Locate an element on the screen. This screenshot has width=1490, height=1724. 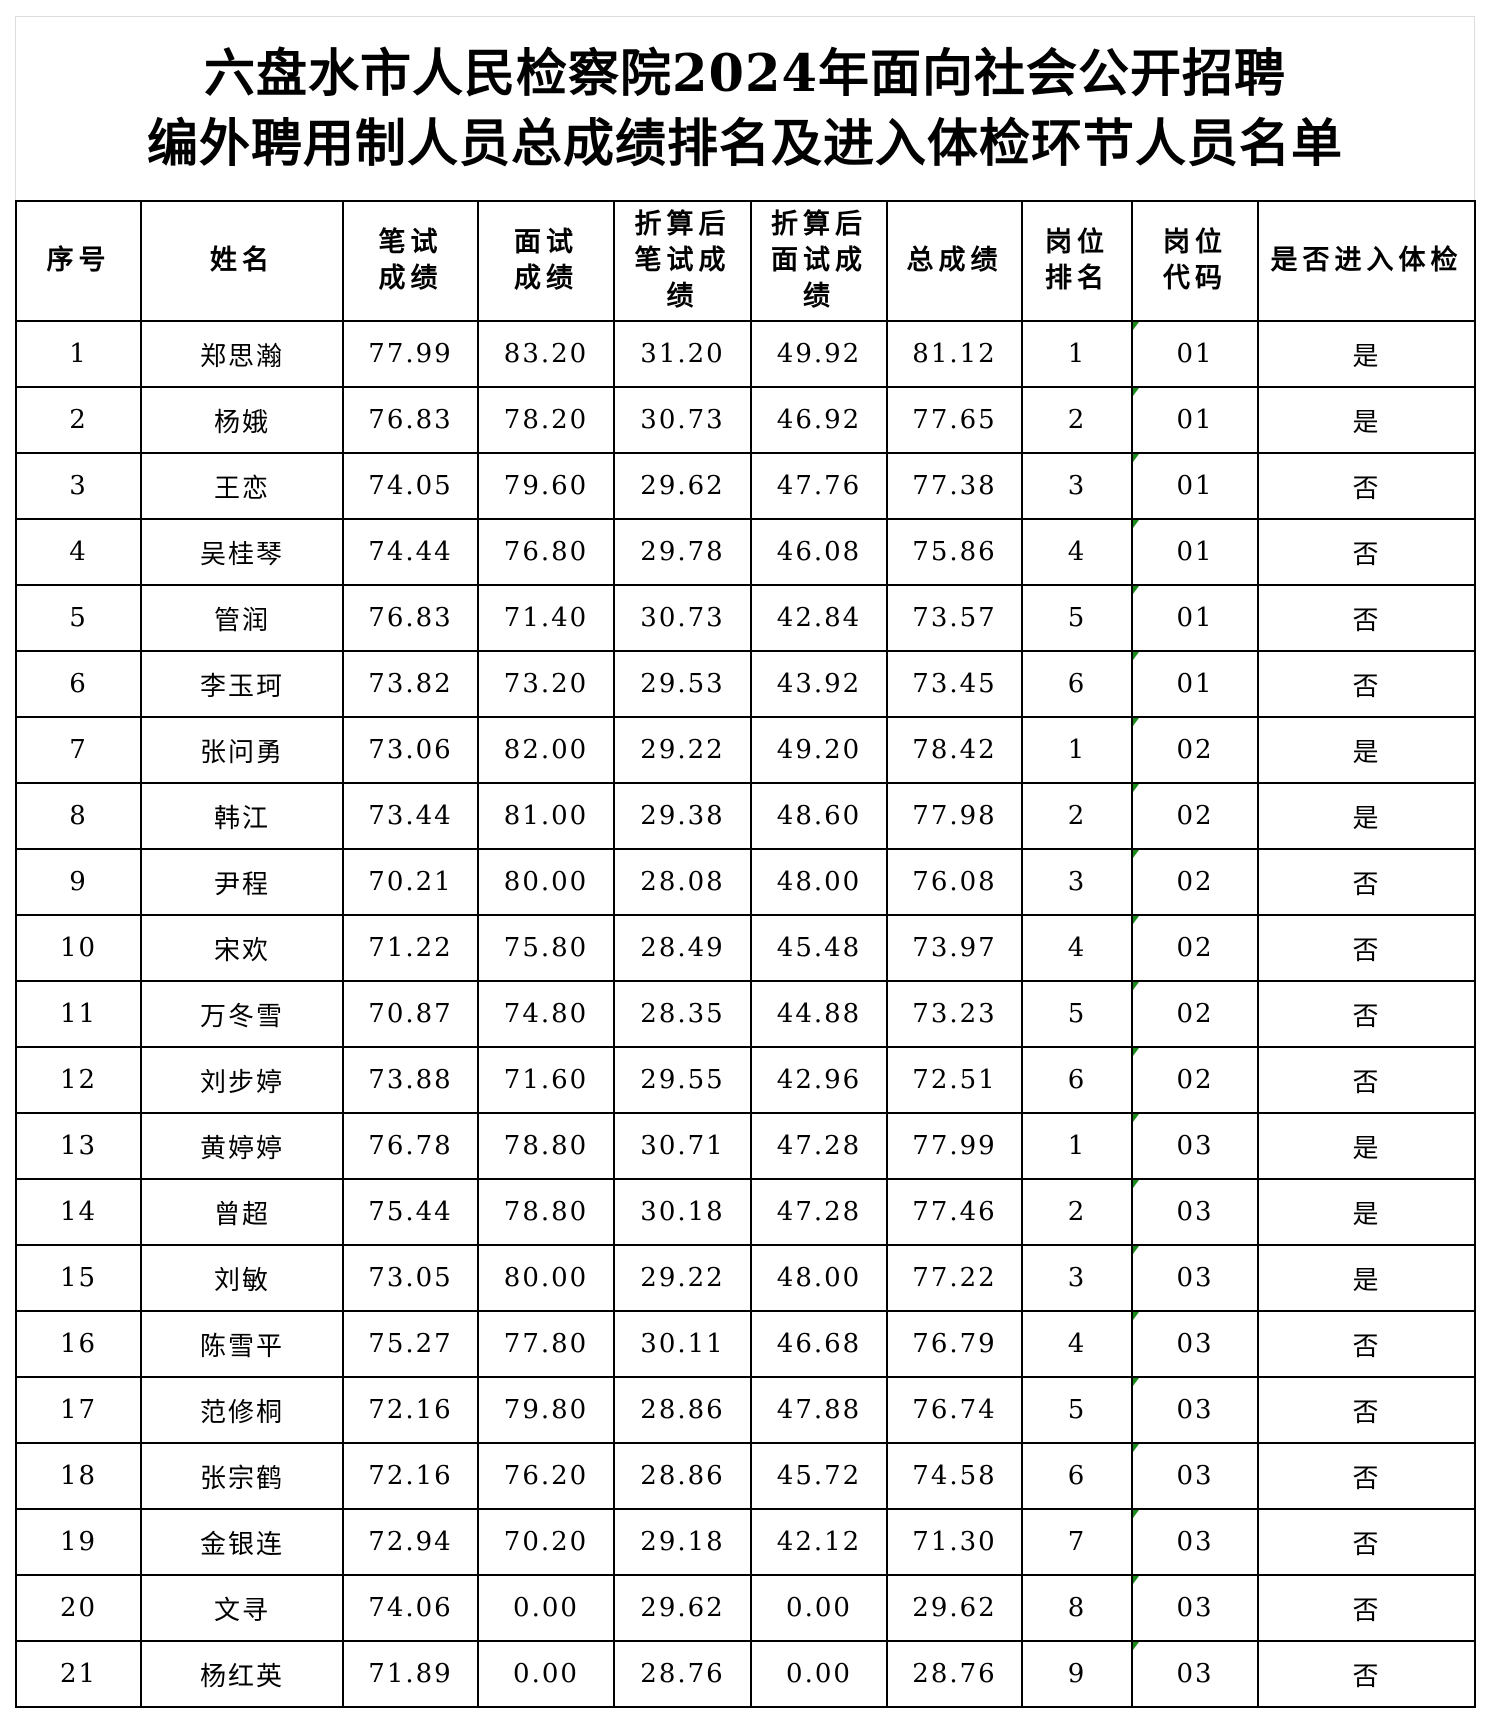
cell-interview-score: 83.20 is located at coordinates (546, 354).